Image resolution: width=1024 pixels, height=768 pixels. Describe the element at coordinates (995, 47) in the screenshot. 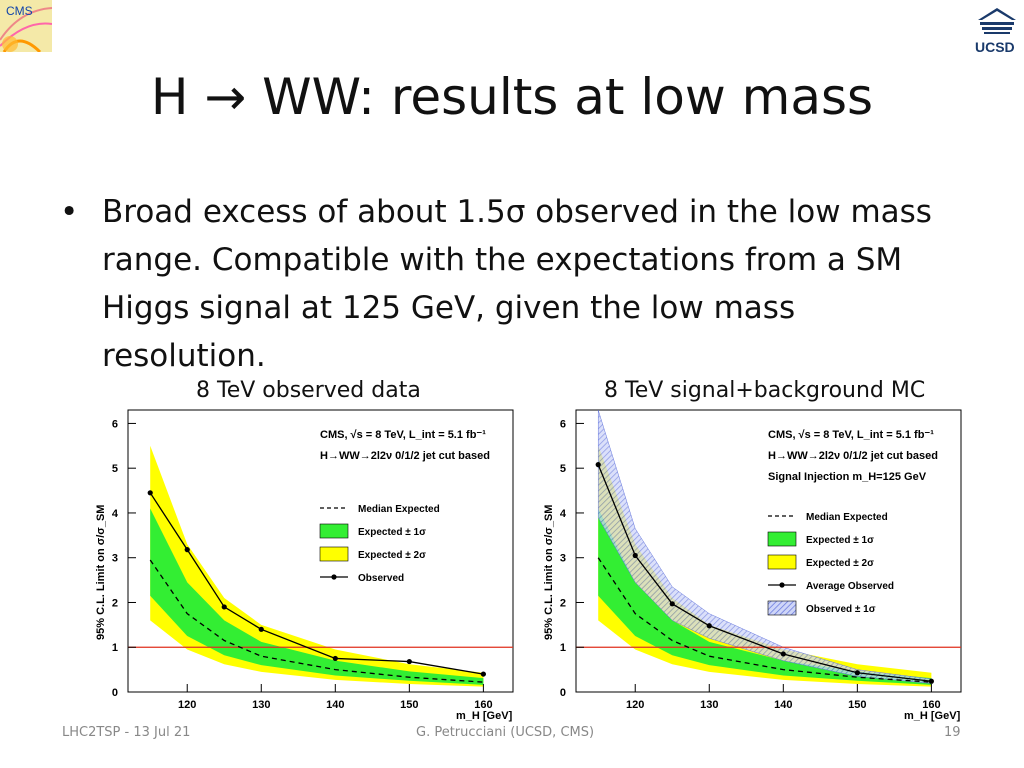

I see `ucsd-logo-text: UCSD` at that location.